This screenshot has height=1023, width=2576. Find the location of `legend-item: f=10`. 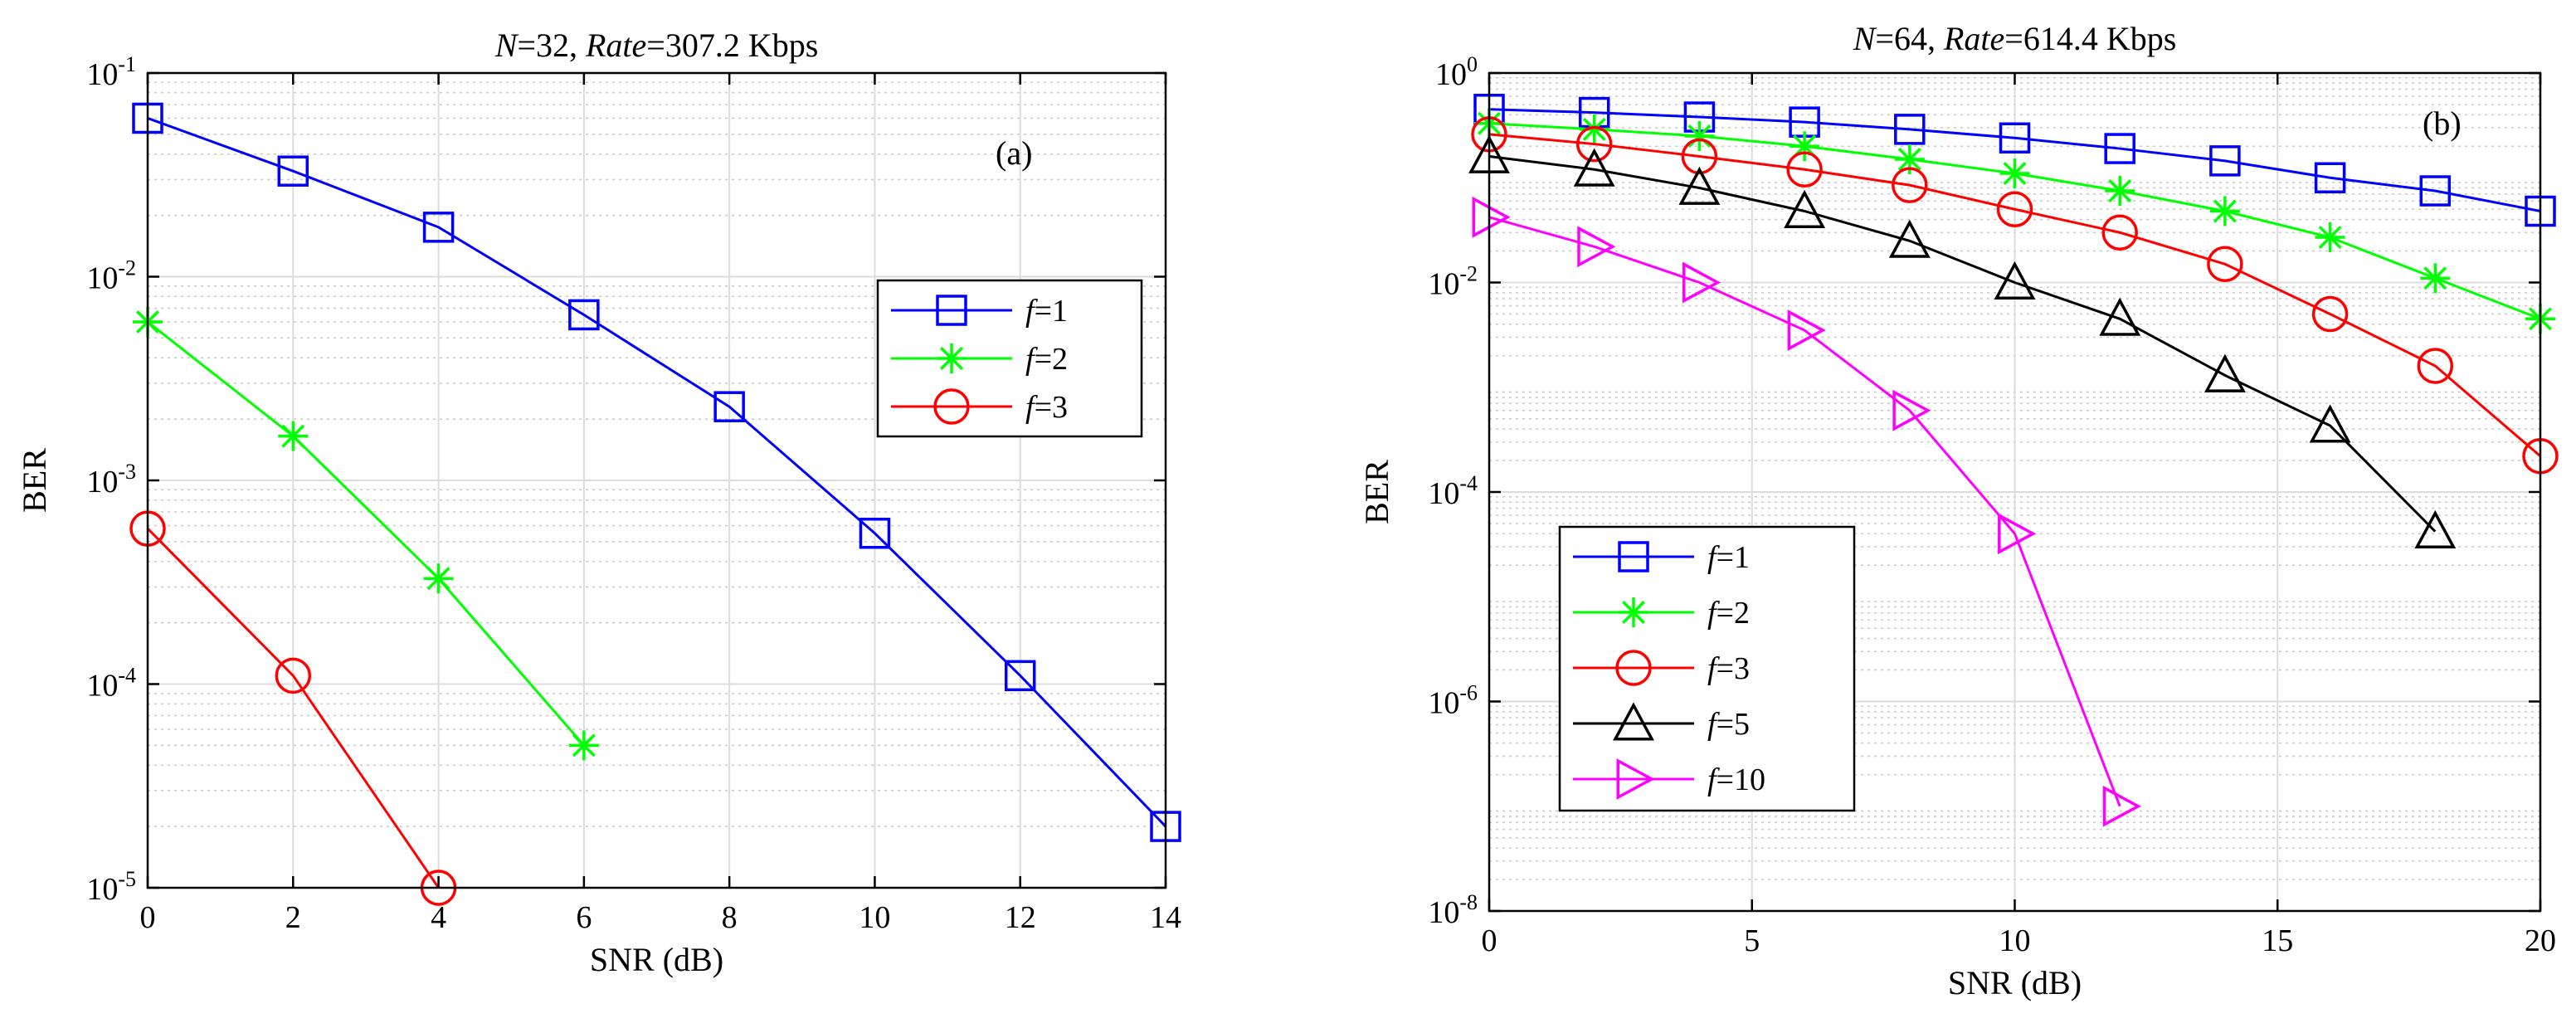

legend-item: f=10 is located at coordinates (1669, 779).